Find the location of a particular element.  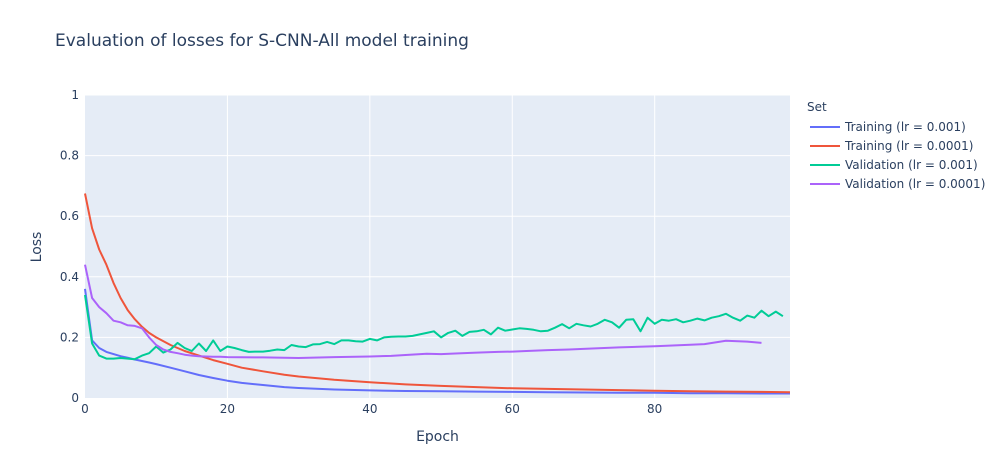

x-tick-label: 20 is located at coordinates (227, 409).